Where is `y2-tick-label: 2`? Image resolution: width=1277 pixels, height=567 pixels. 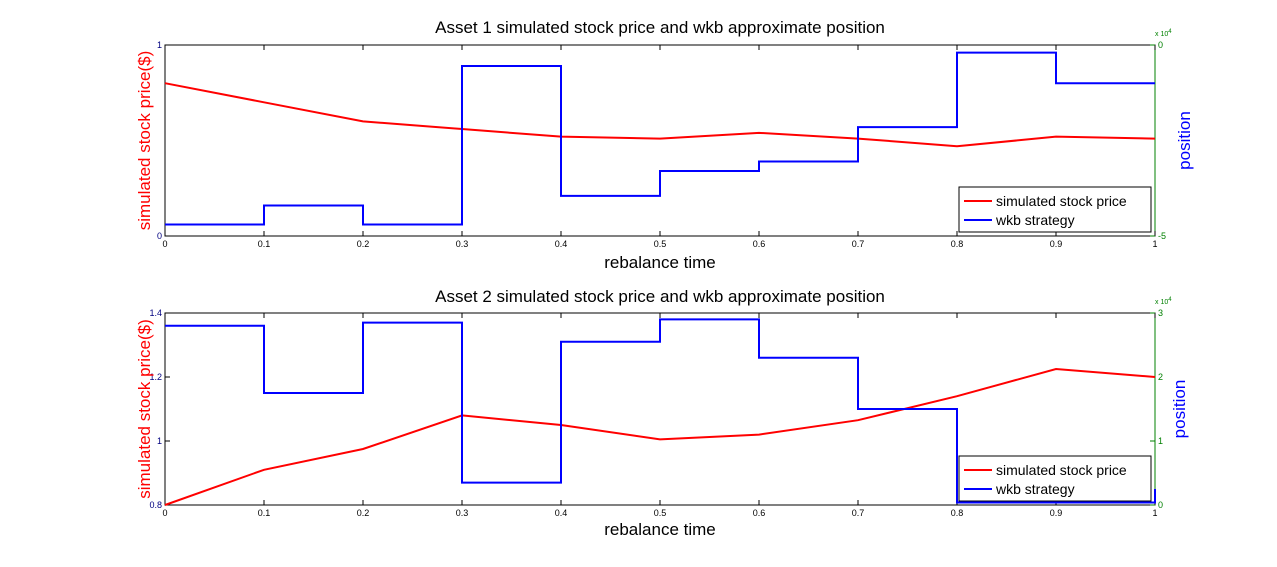 y2-tick-label: 2 is located at coordinates (1160, 377).